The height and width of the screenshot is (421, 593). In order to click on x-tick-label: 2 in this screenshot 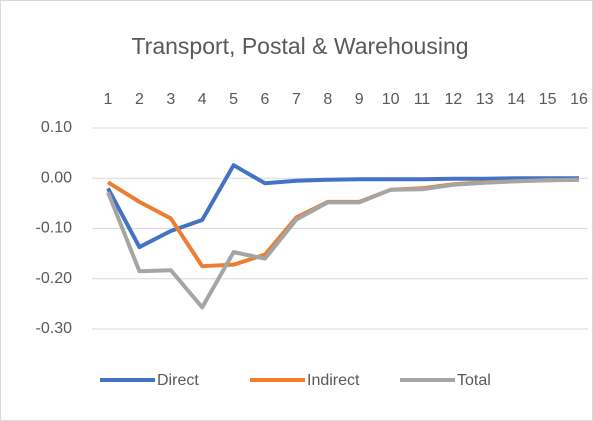, I will do `click(139, 99)`.